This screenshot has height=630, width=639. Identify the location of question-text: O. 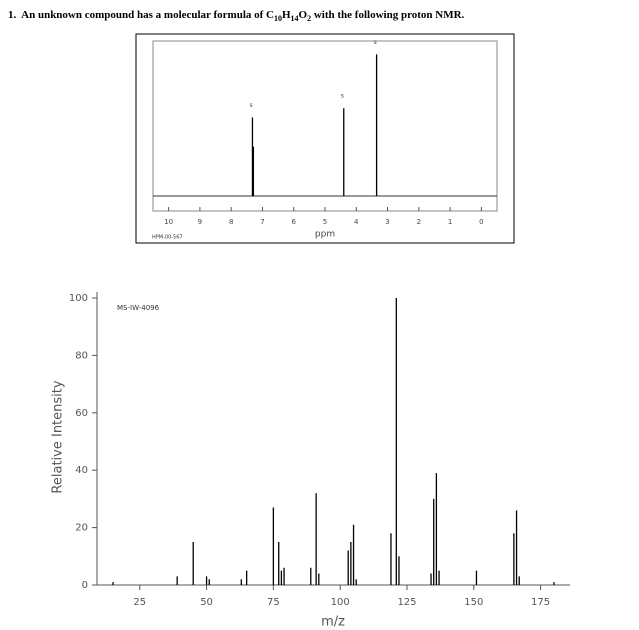
(303, 15).